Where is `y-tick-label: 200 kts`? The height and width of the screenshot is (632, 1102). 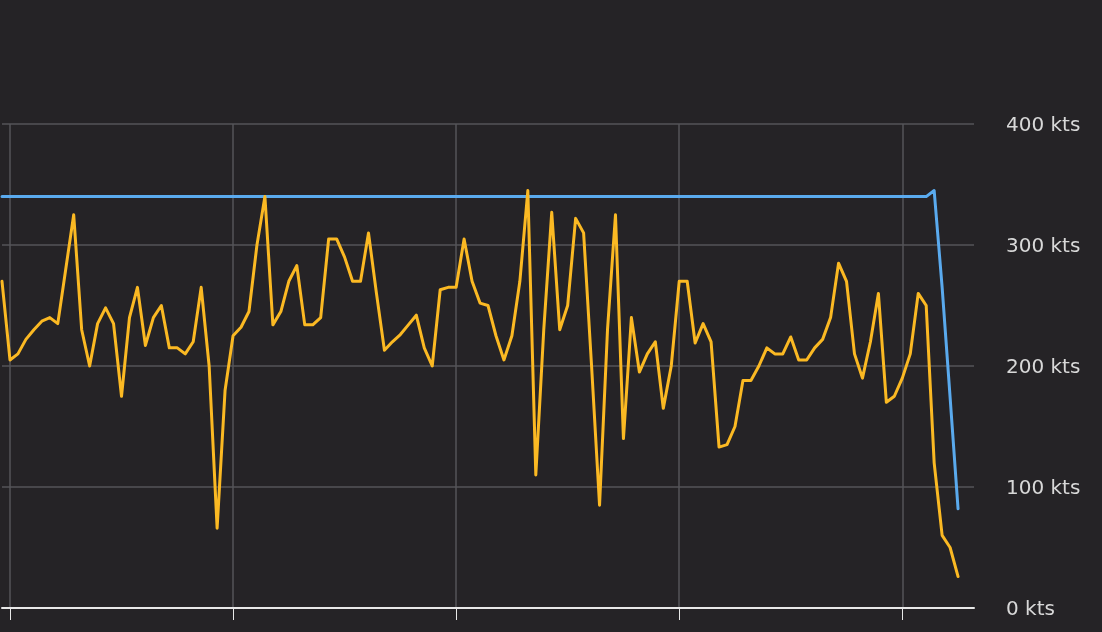
y-tick-label: 200 kts is located at coordinates (1043, 366).